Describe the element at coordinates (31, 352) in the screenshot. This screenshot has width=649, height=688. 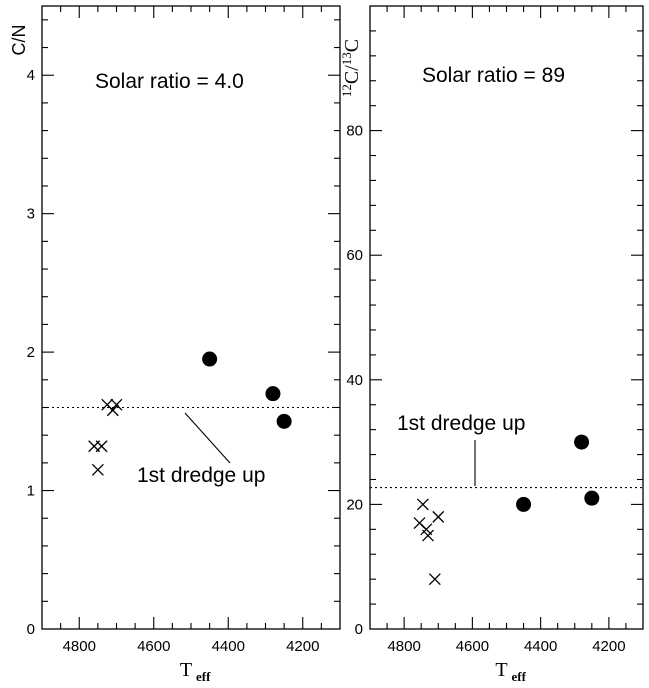
I see `y-tick-label: 2` at that location.